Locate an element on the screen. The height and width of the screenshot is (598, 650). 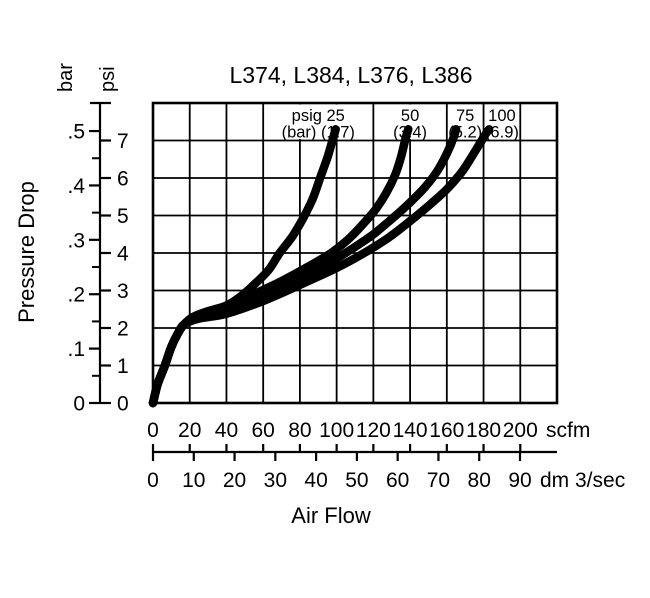
scfm-tick-label-80: 80 is located at coordinates (299, 430).